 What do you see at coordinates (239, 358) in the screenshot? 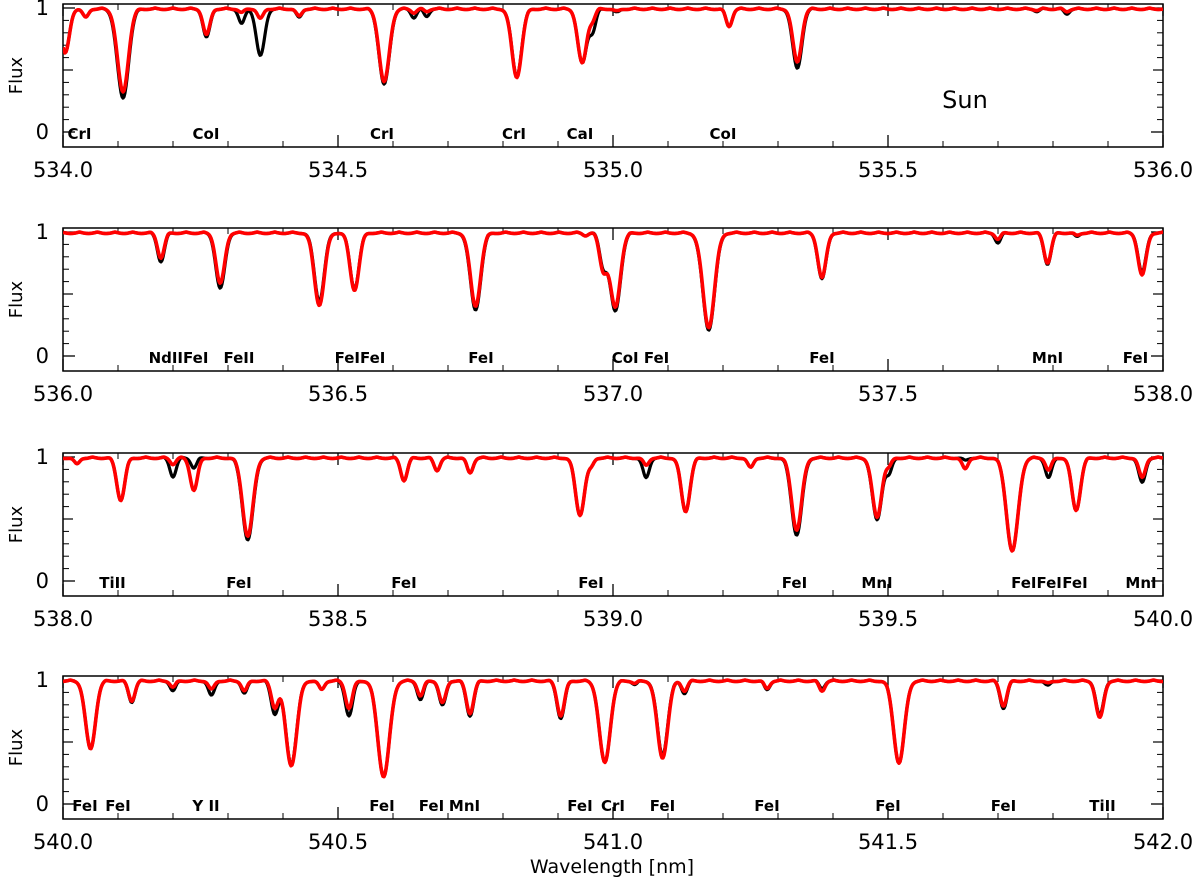
I see `line-id-label: FeII` at bounding box center [239, 358].